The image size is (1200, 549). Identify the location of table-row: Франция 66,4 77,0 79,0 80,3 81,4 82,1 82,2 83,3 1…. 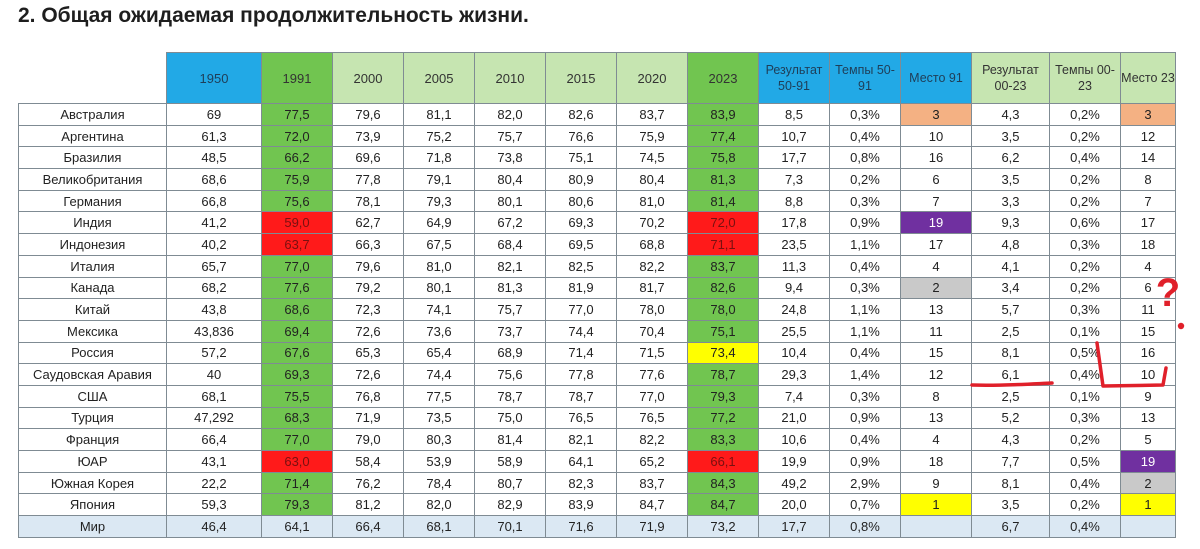
(597, 439).